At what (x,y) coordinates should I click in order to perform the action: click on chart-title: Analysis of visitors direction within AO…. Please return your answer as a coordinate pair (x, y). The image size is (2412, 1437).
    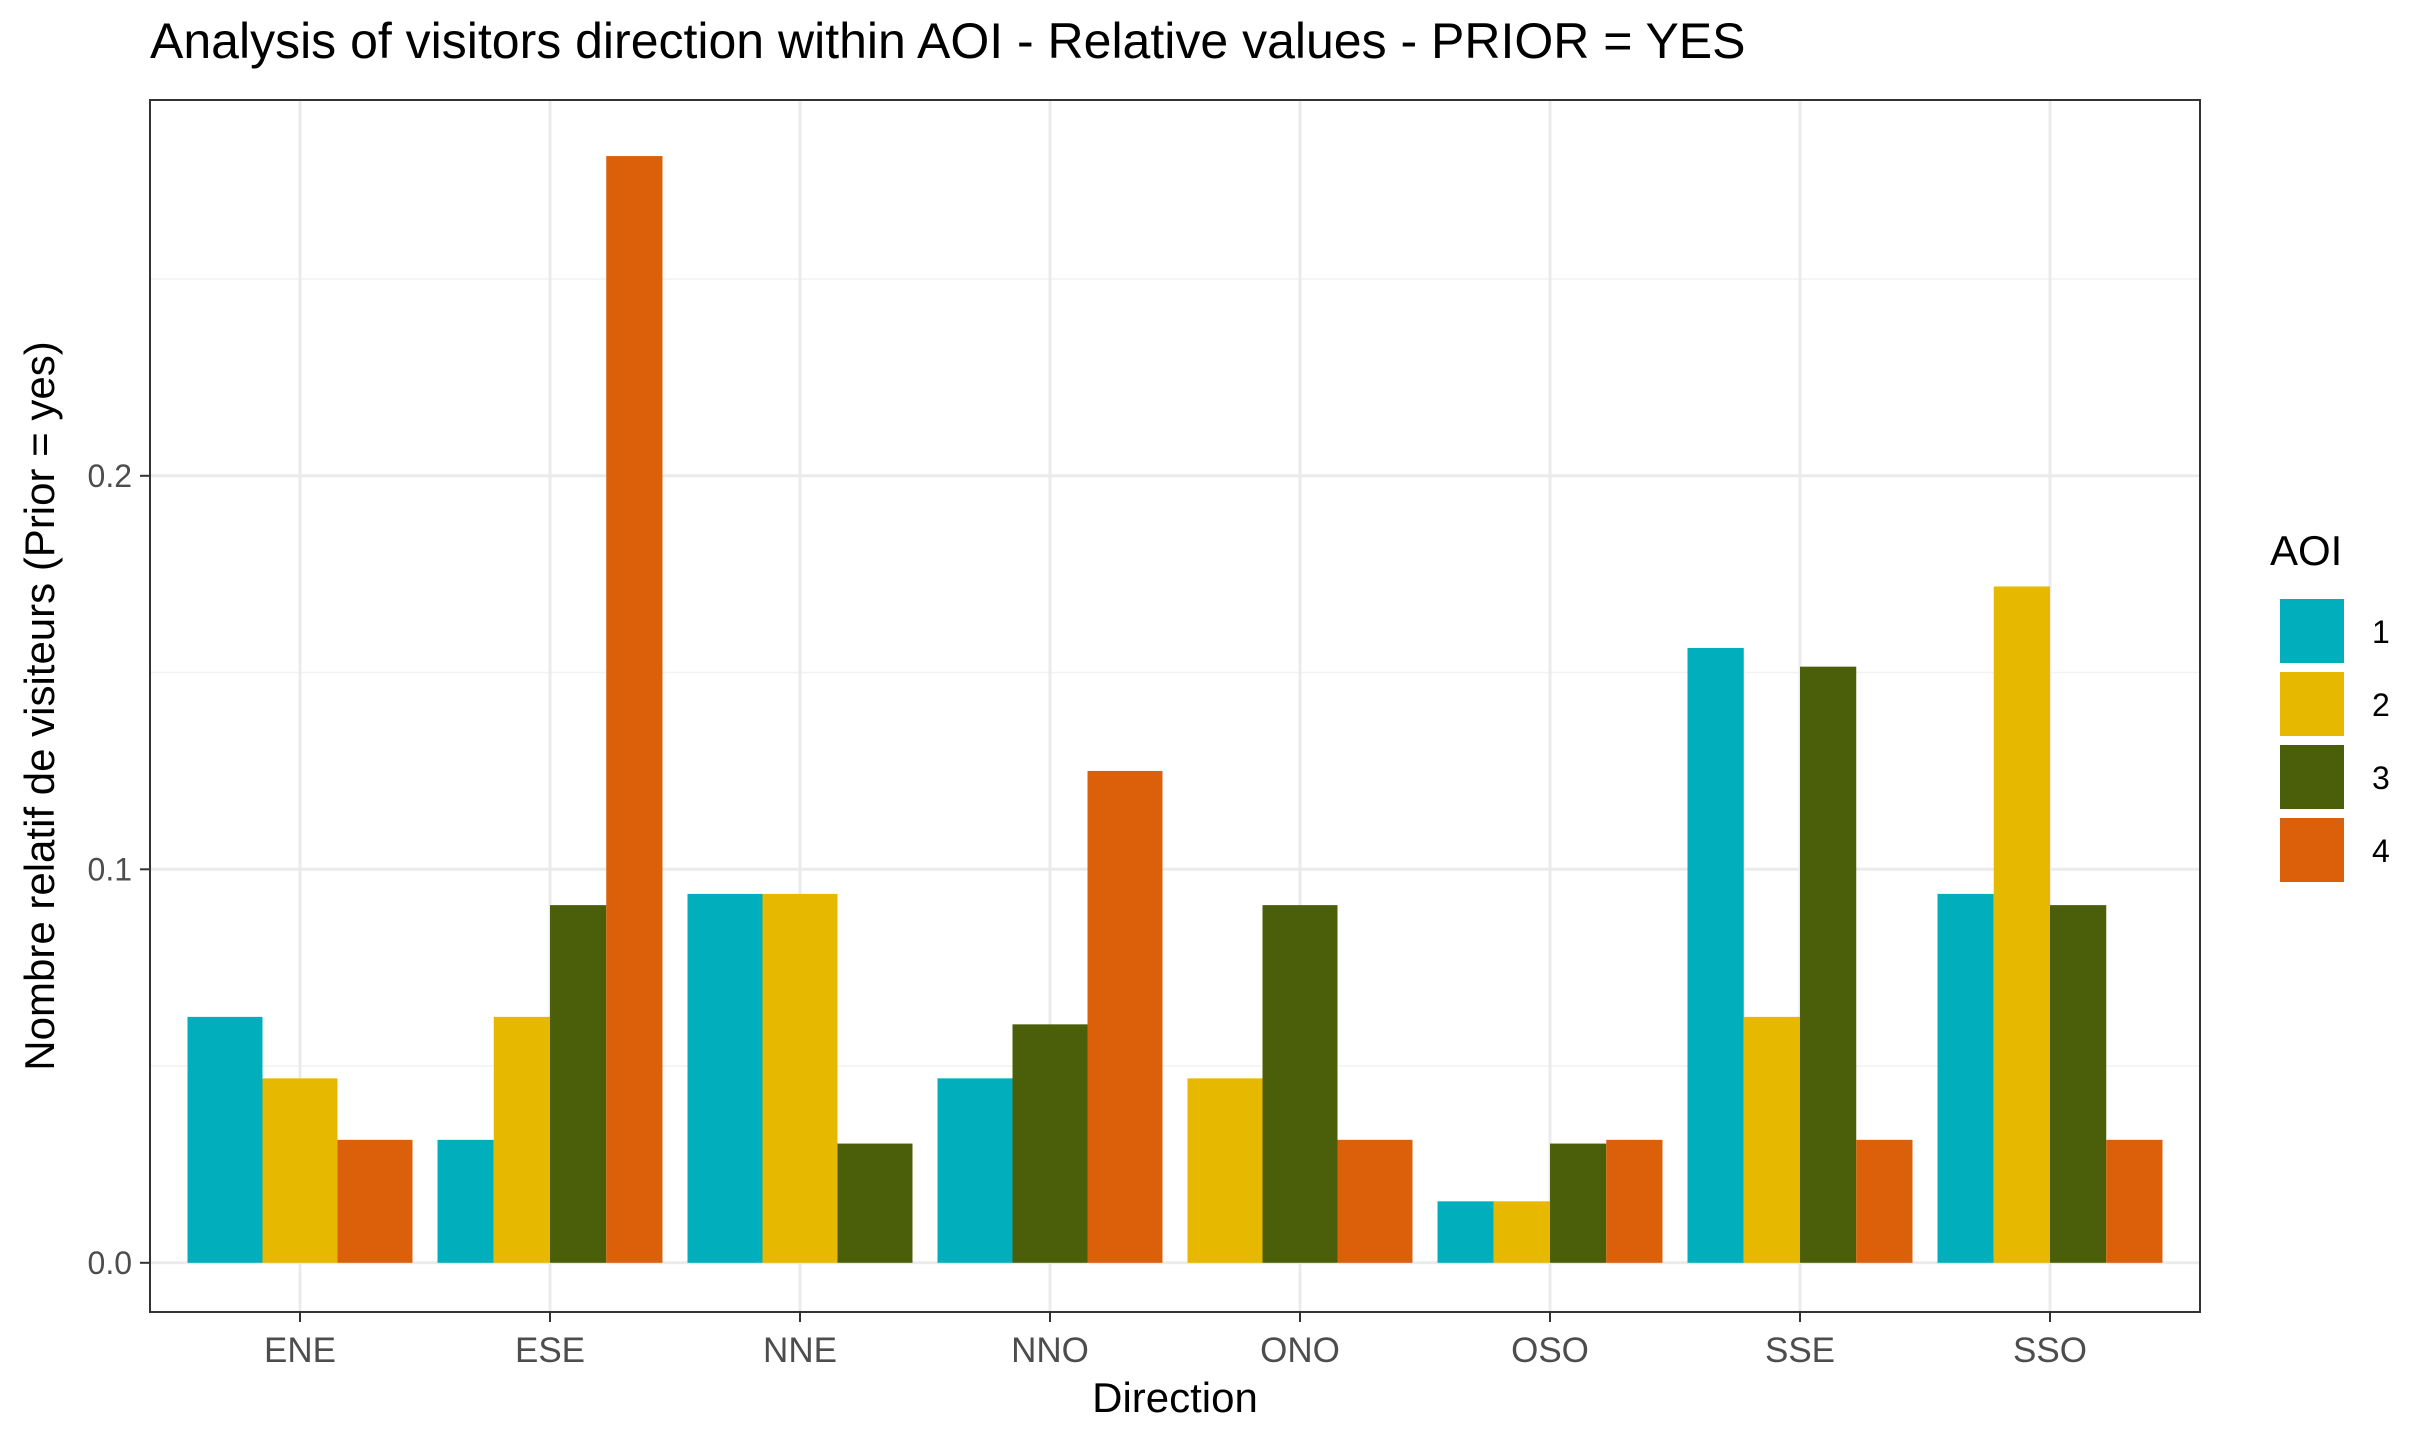
    Looking at the image, I should click on (948, 41).